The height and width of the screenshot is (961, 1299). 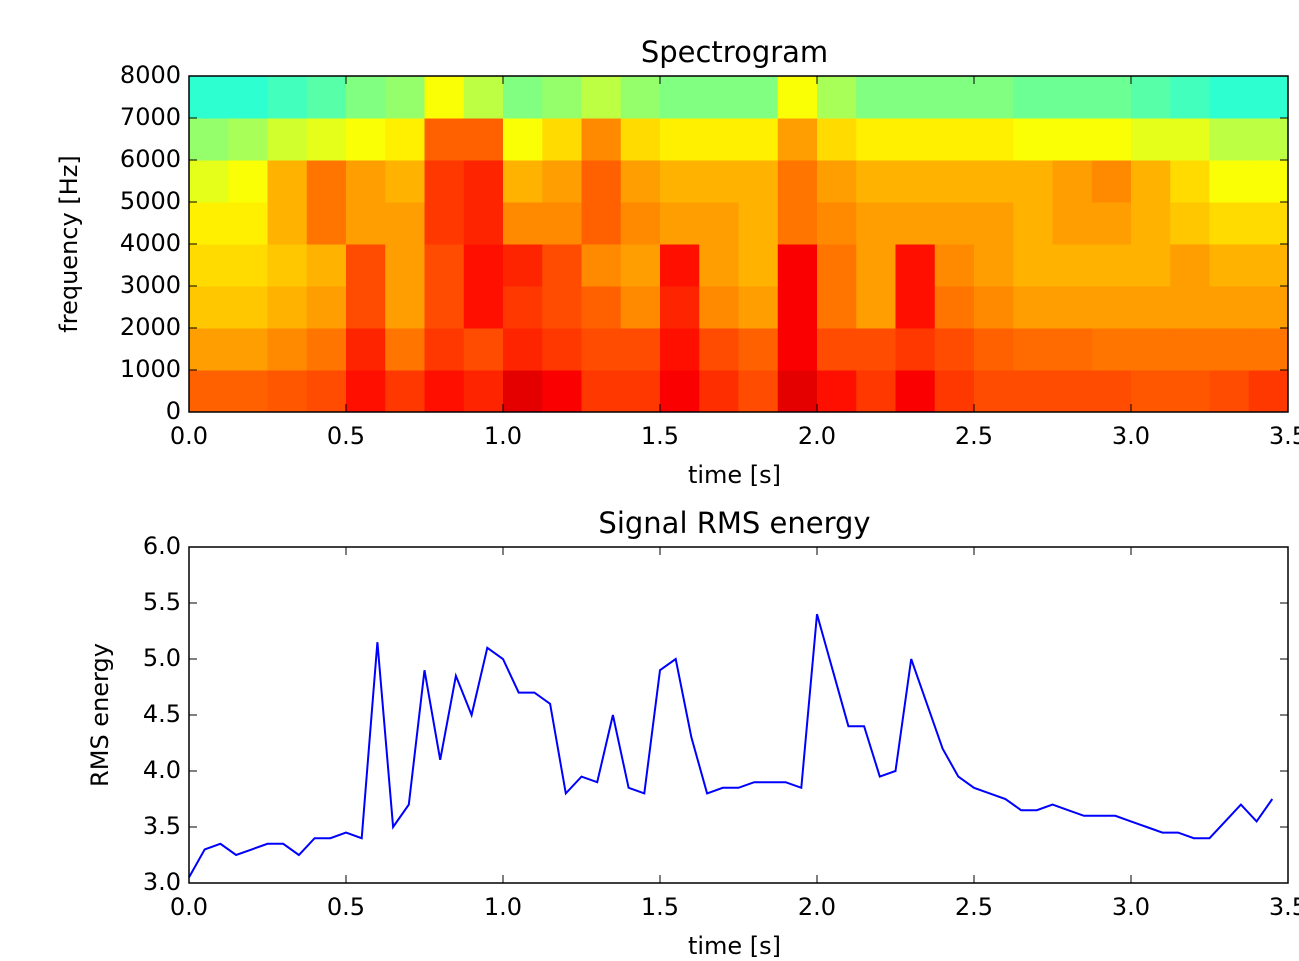 I want to click on y-tick-label: 4.0, so click(x=162, y=770).